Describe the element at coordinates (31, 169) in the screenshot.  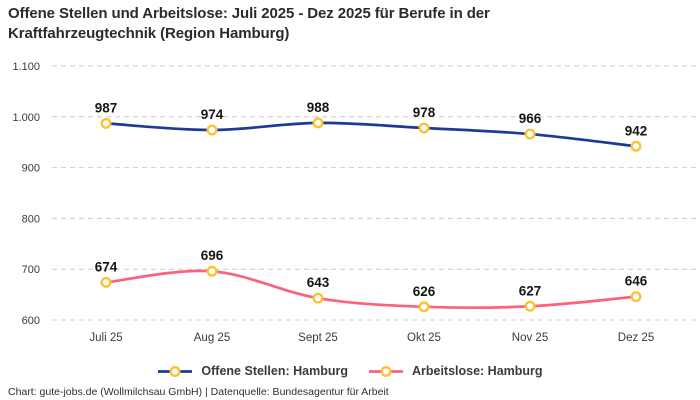
I see `y-tick-label: 900` at that location.